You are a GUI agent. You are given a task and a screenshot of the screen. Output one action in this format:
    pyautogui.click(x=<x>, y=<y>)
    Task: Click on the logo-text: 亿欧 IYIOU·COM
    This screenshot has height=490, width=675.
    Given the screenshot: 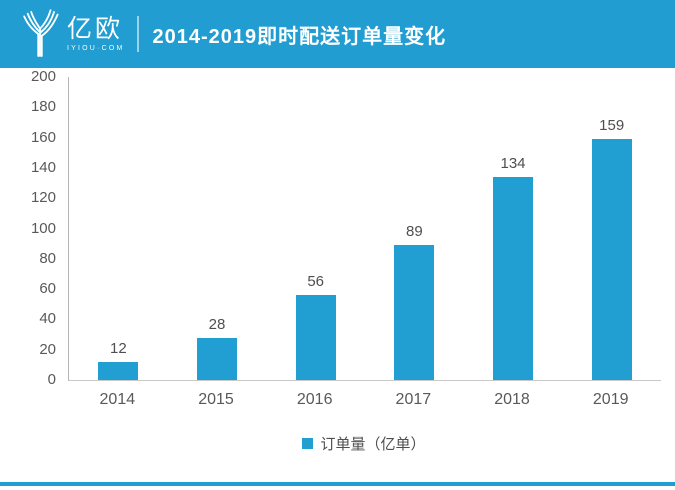 What is the action you would take?
    pyautogui.click(x=96, y=33)
    